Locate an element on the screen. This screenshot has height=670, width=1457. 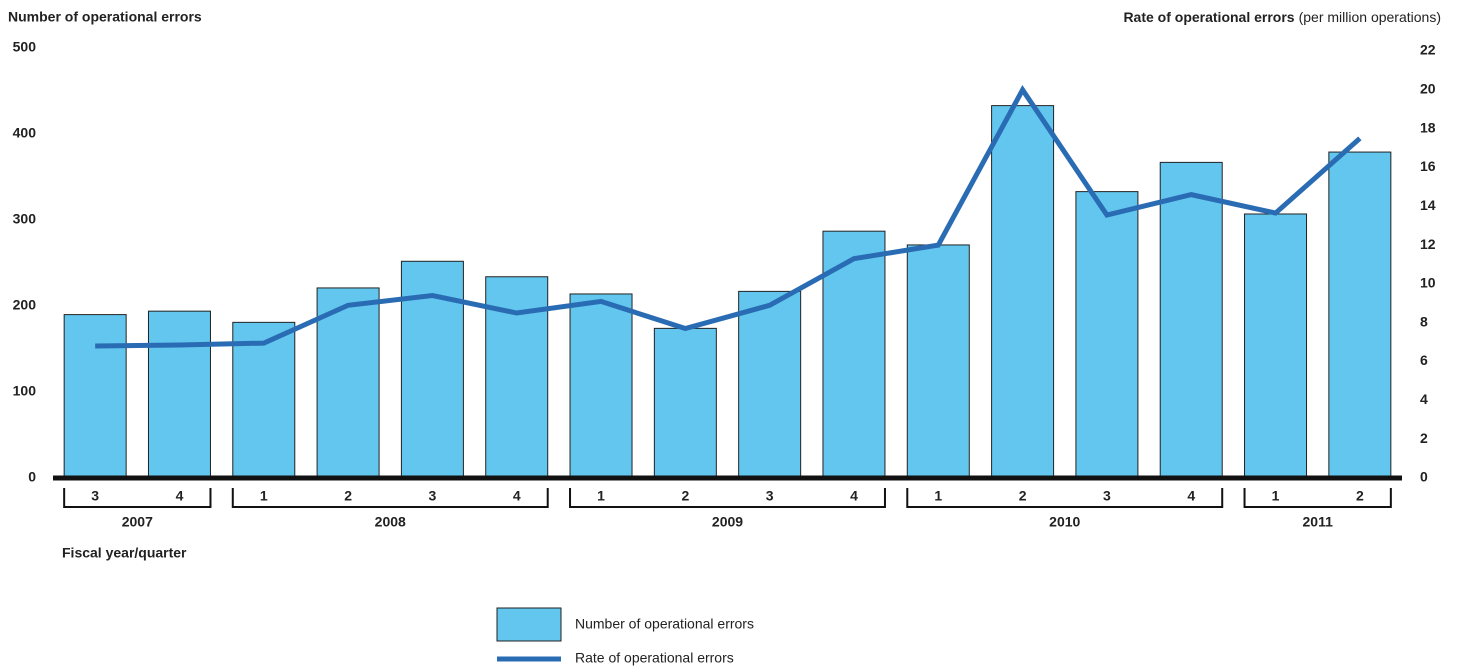
y2-tick-label: 22 is located at coordinates (1428, 50).